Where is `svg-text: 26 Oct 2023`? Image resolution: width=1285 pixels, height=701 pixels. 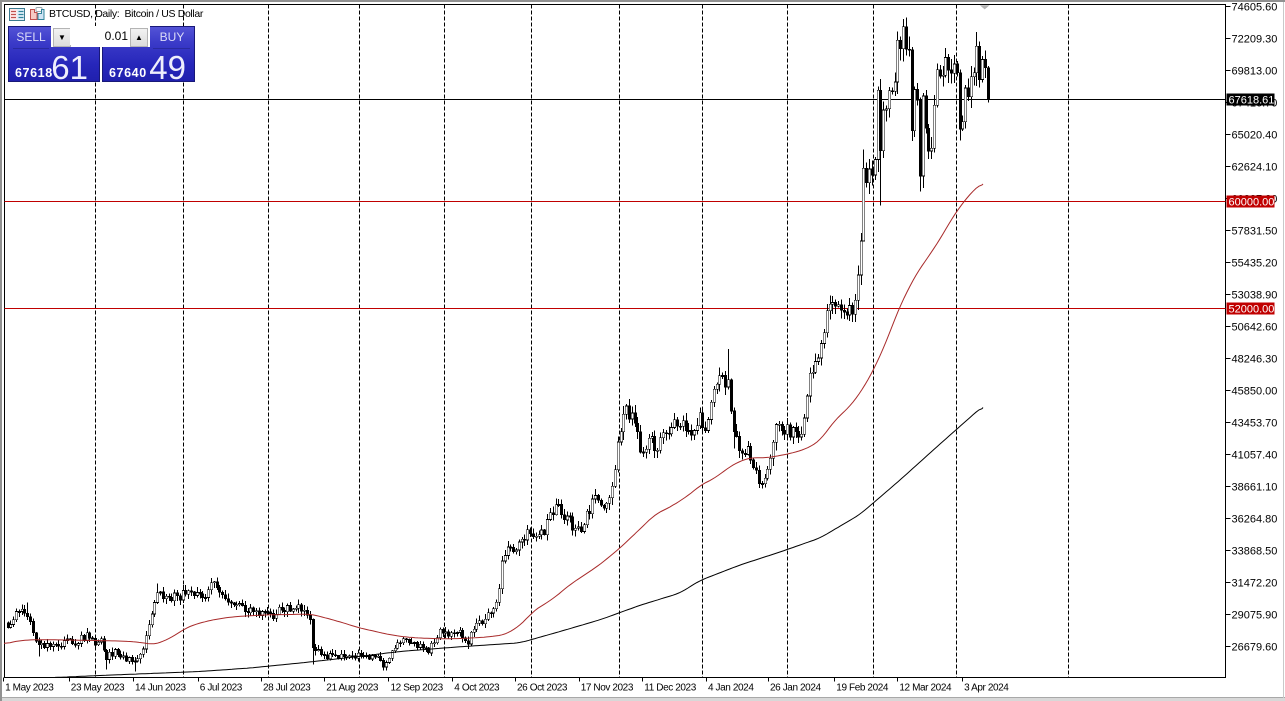 svg-text: 26 Oct 2023 is located at coordinates (542, 688).